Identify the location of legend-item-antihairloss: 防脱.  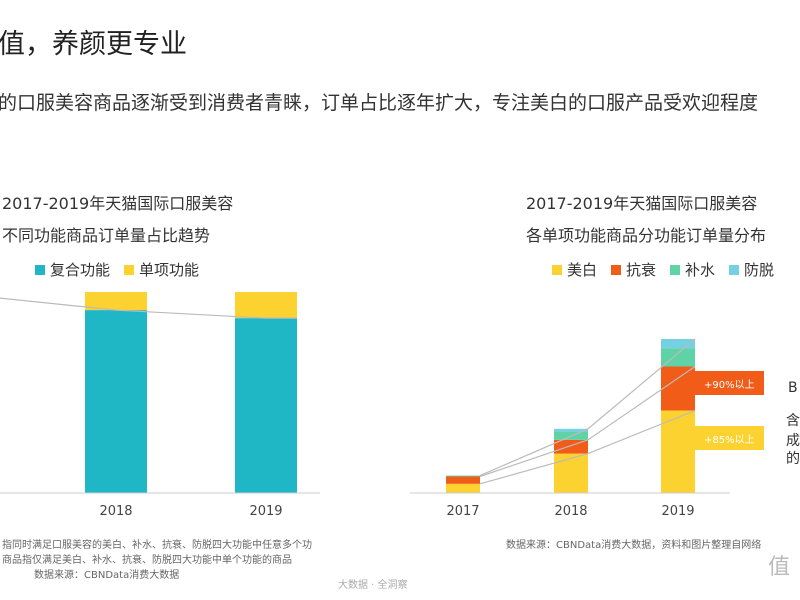
(751, 269).